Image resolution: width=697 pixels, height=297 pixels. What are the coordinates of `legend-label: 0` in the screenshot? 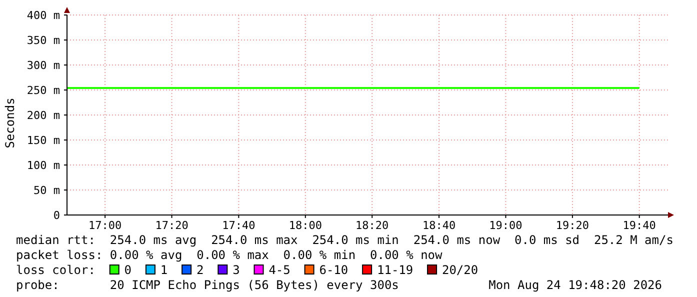 It's located at (128, 270).